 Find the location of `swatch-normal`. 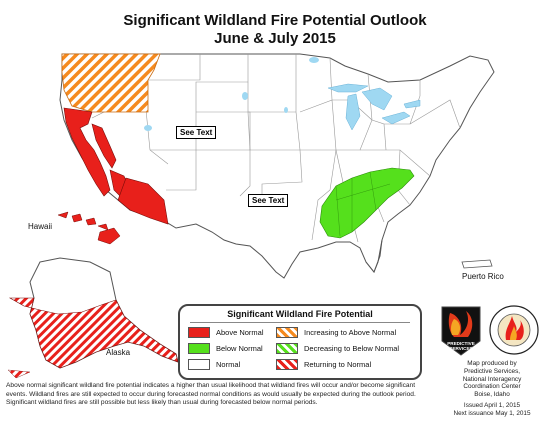

swatch-normal is located at coordinates (199, 364).